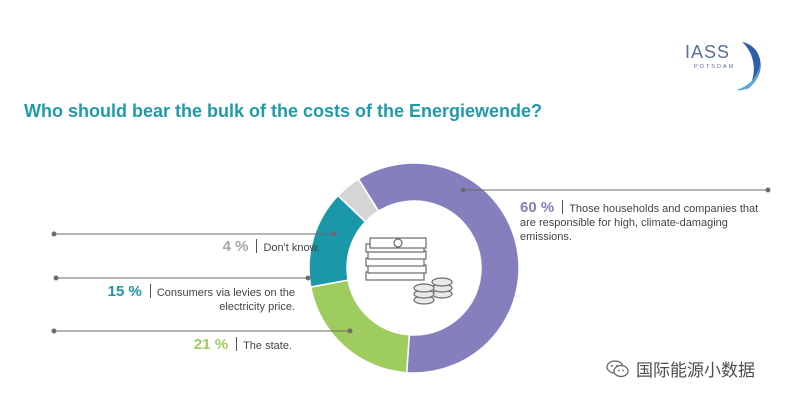 This screenshot has width=800, height=402. What do you see at coordinates (291, 248) in the screenshot?
I see `label-text-dont-know: Don't know.` at bounding box center [291, 248].